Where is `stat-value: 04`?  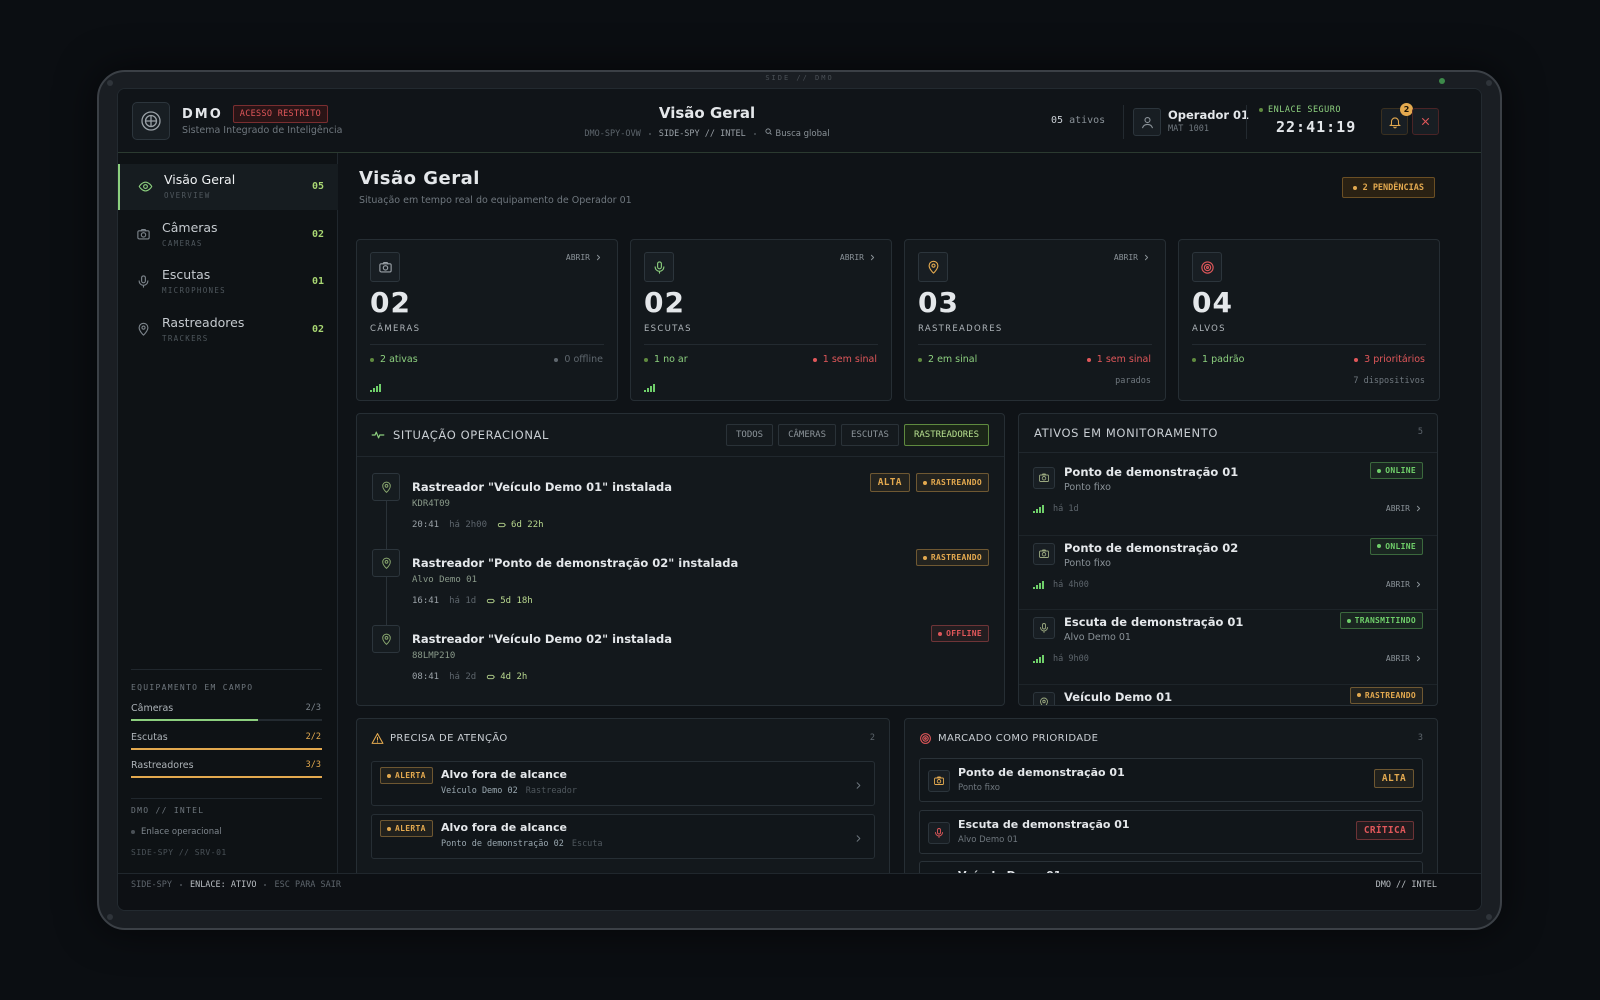 stat-value: 04 is located at coordinates (1212, 302).